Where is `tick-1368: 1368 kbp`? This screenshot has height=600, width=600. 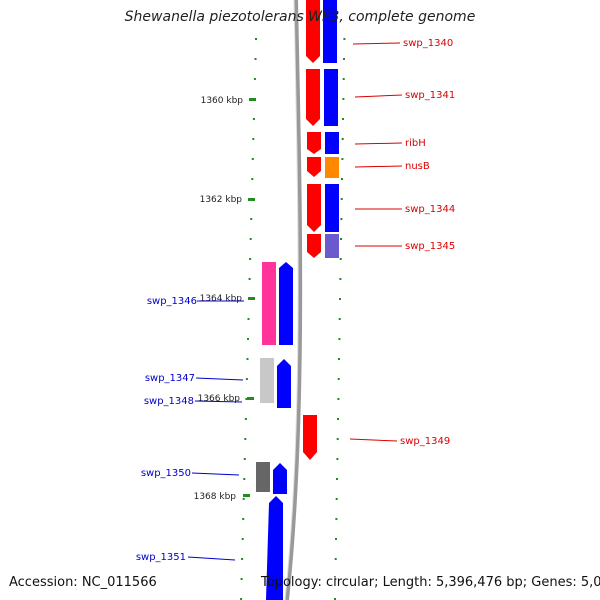
tick-1368: 1368 kbp is located at coordinates (222, 497).